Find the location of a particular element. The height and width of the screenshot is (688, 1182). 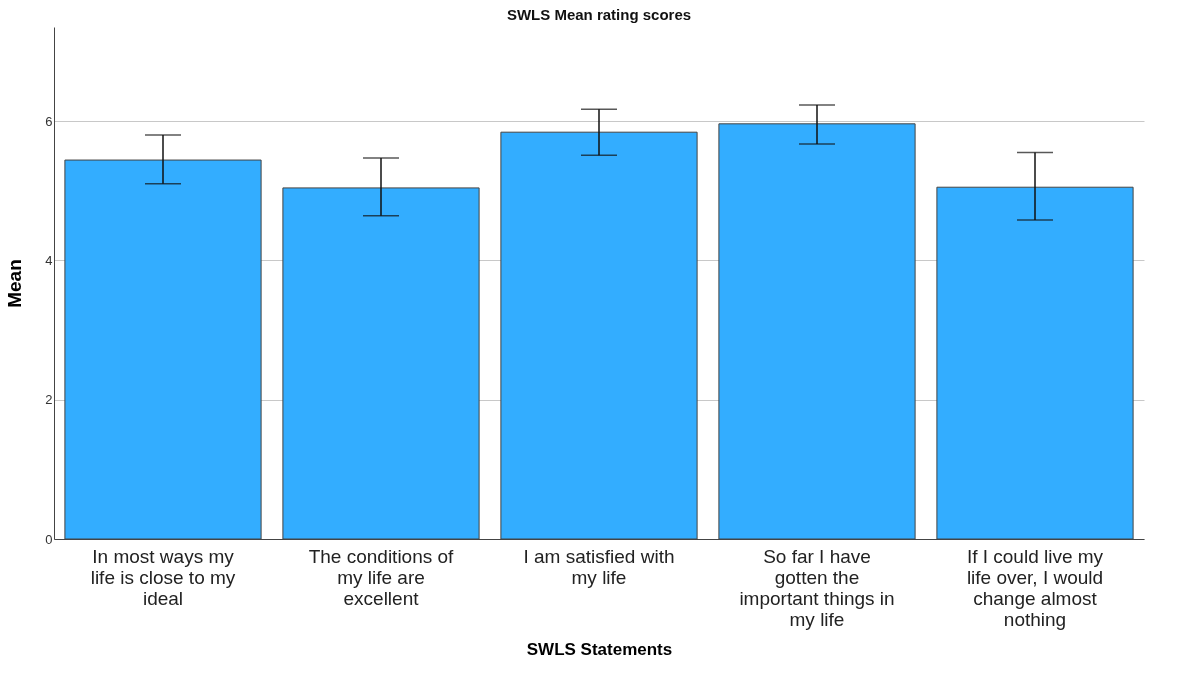

chart-title: SWLS Mean rating scores is located at coordinates (599, 14).